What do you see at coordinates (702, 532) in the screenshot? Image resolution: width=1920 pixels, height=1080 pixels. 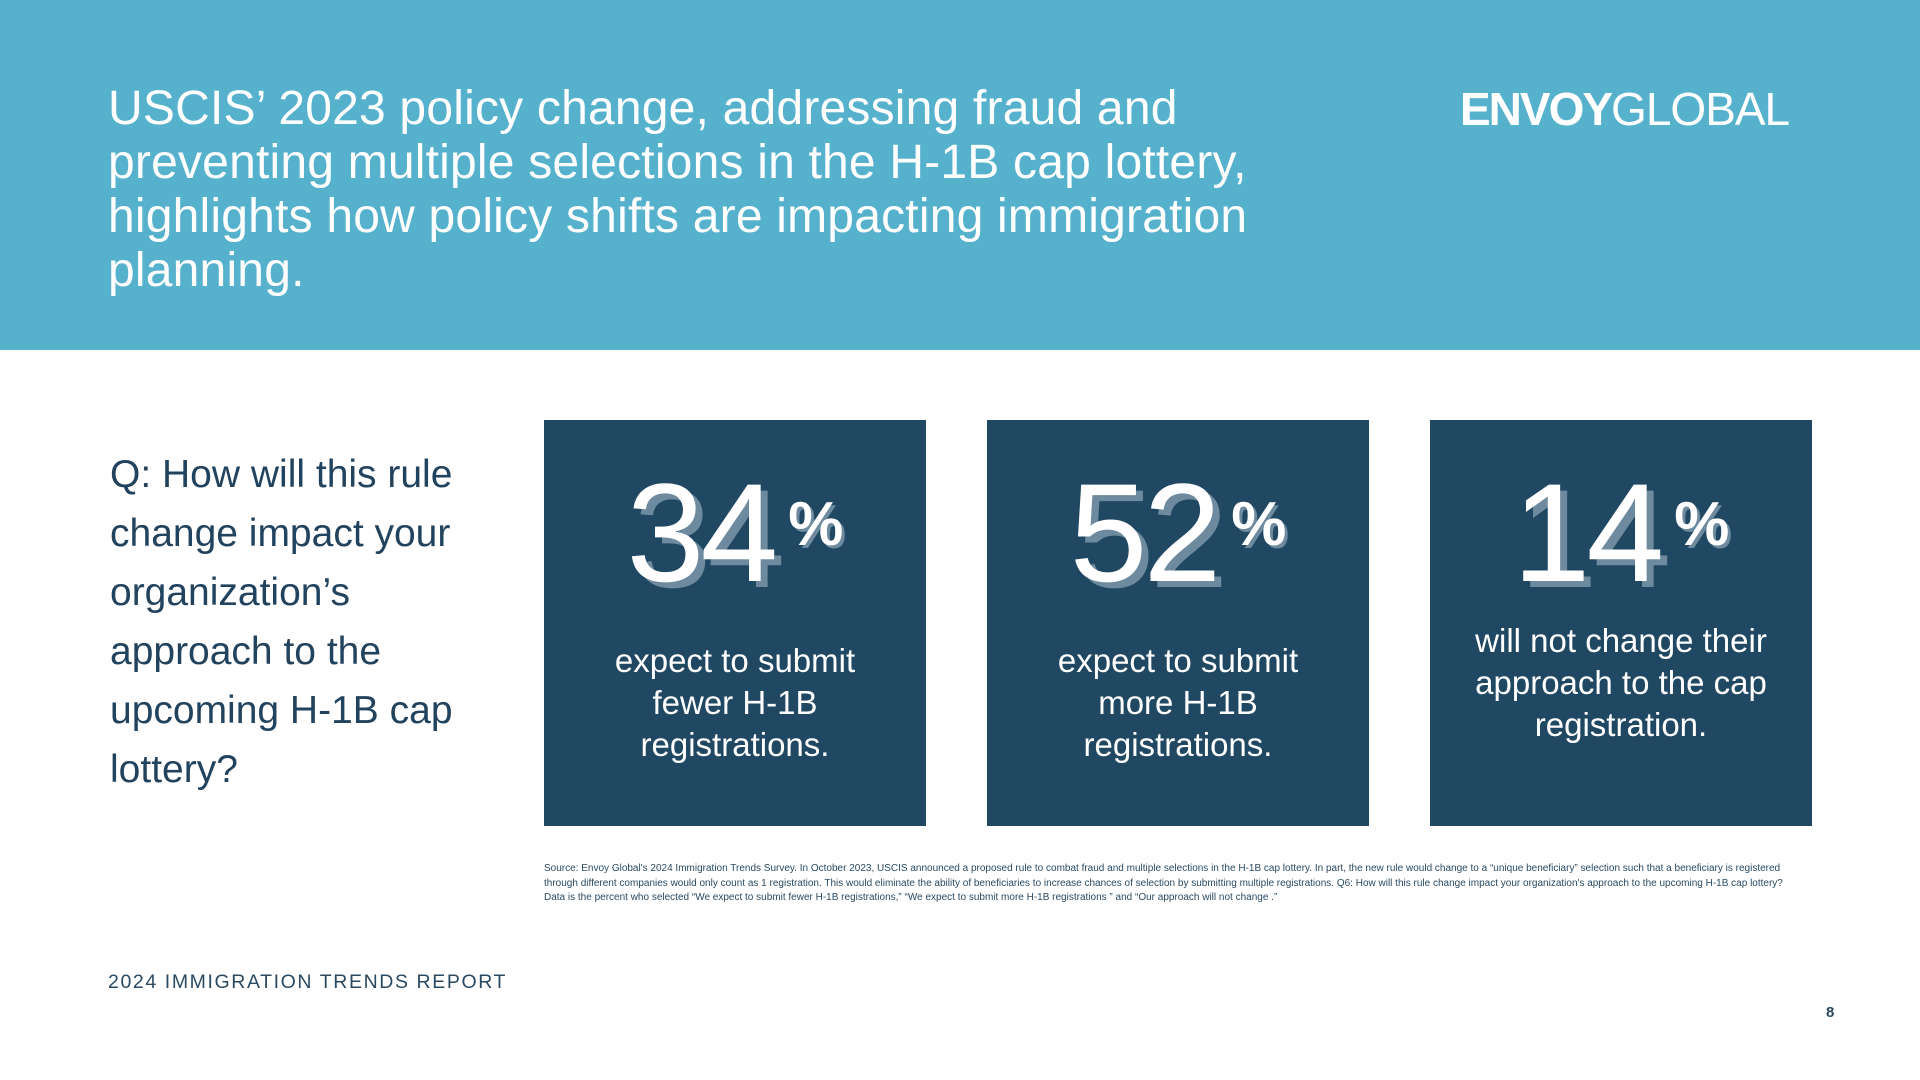 I see `stat-number: 34` at bounding box center [702, 532].